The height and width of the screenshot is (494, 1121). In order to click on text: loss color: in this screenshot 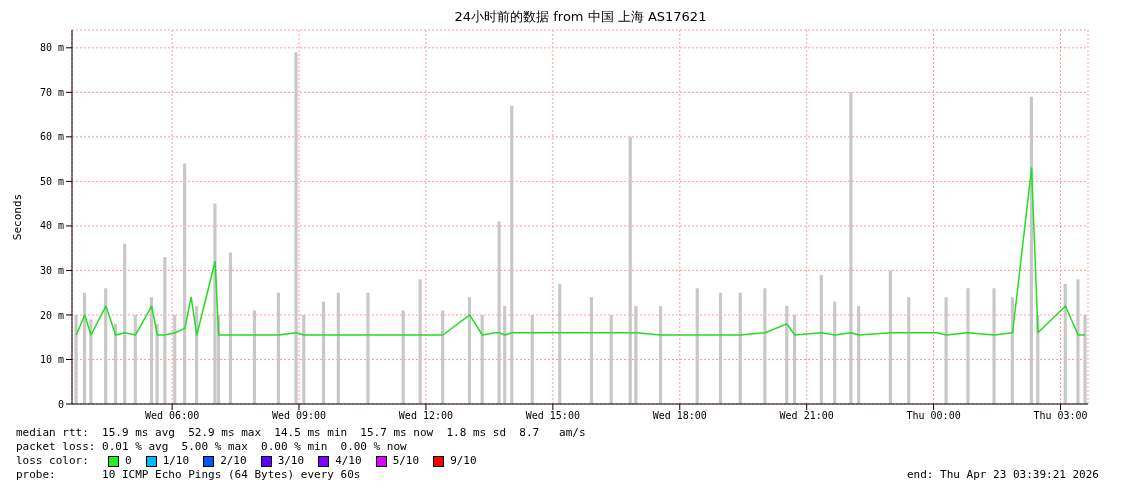, I will do `click(53, 461)`.